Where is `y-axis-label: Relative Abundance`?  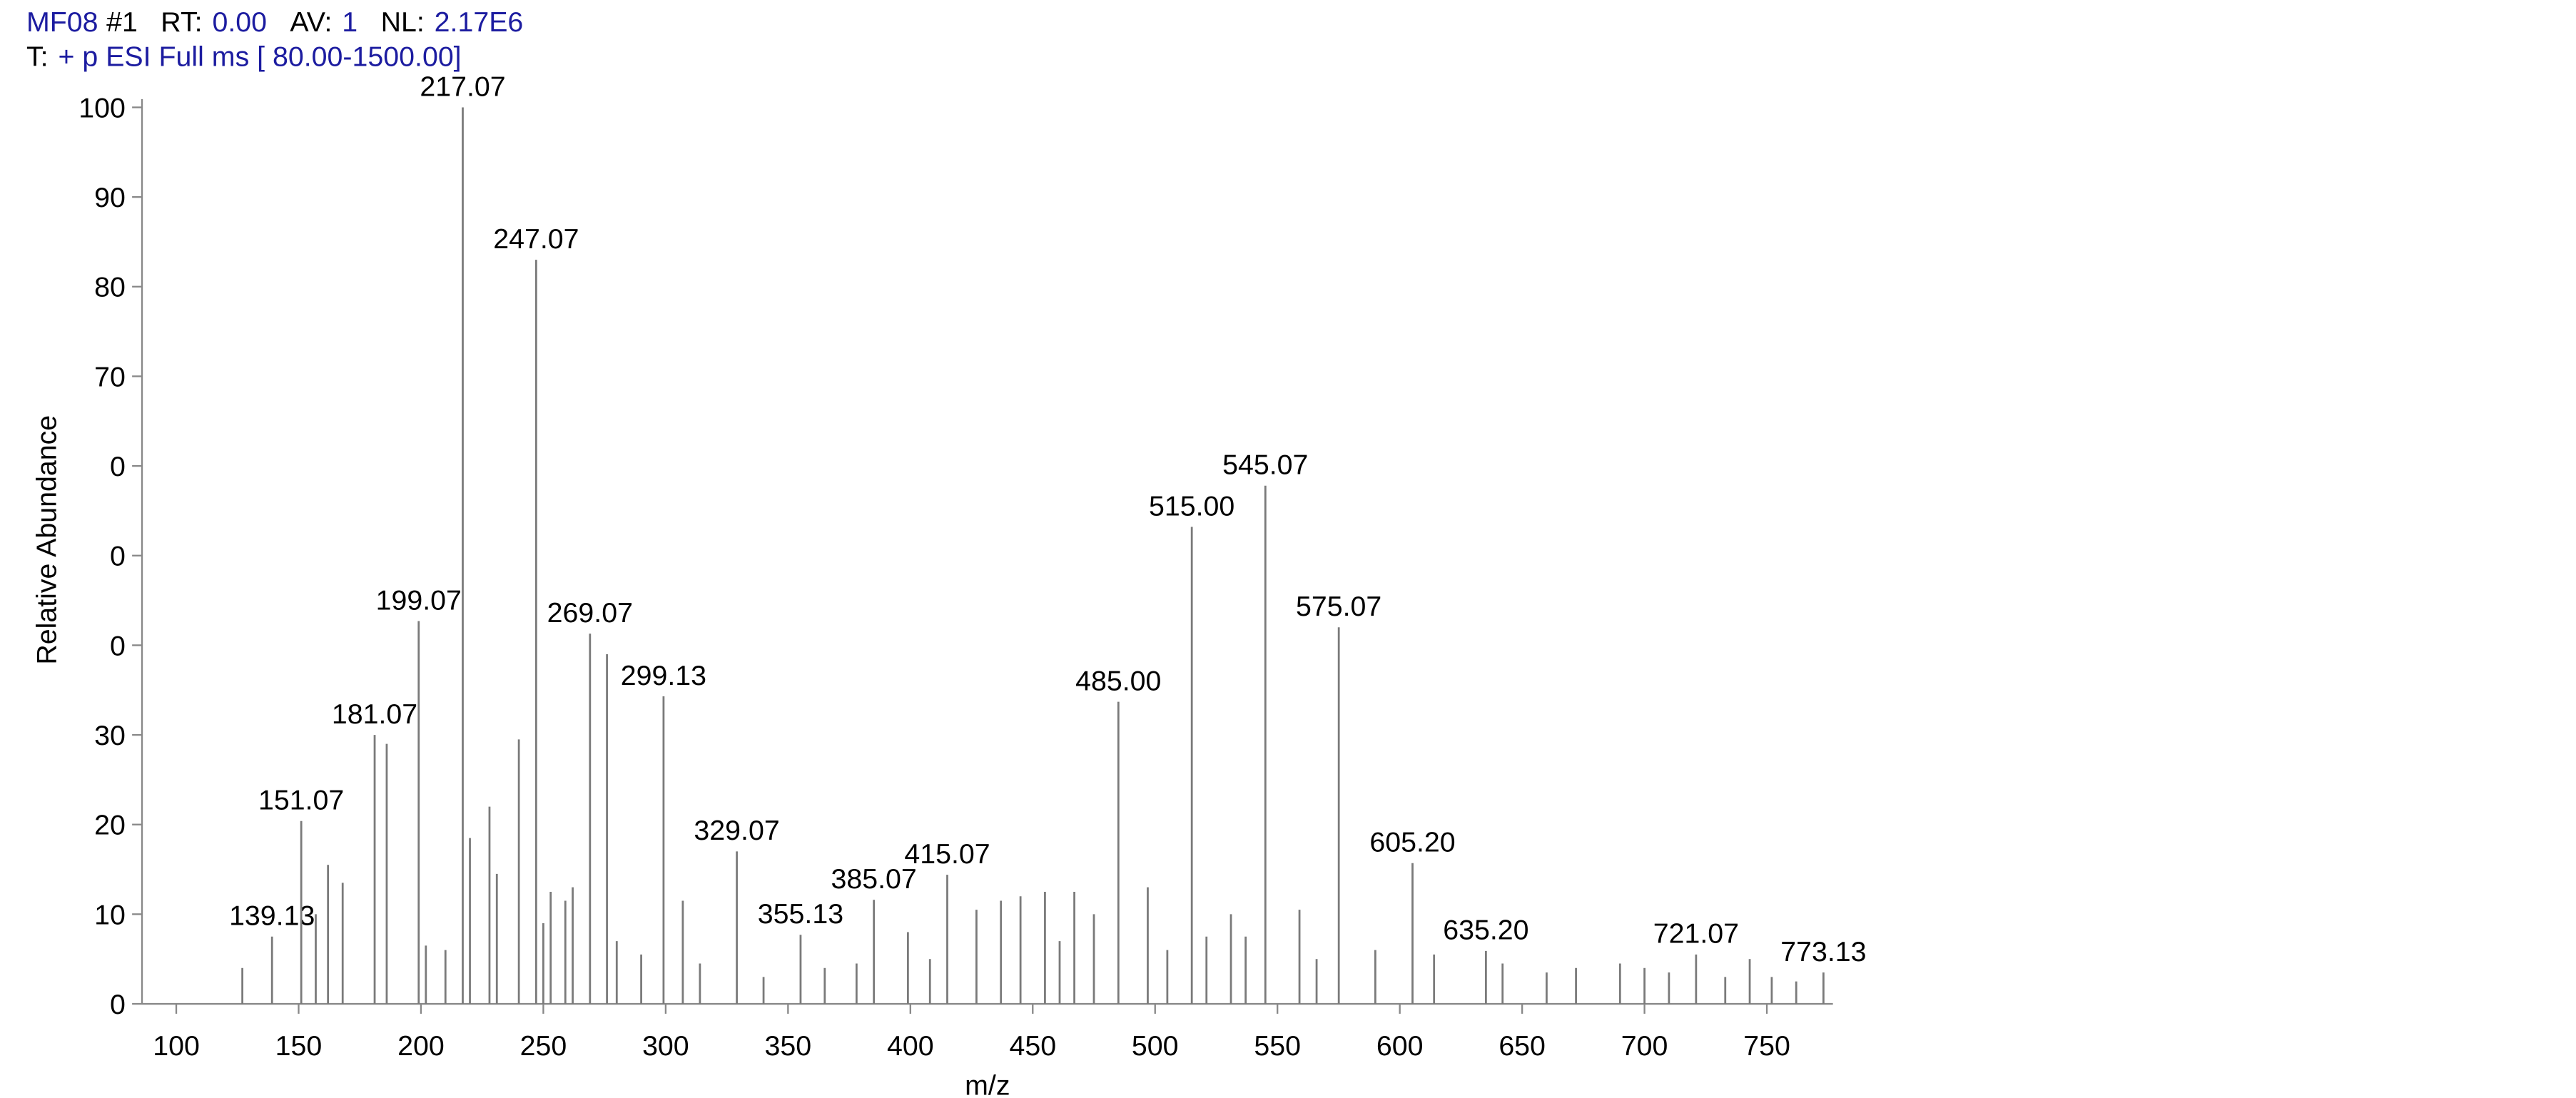 y-axis-label: Relative Abundance is located at coordinates (47, 540).